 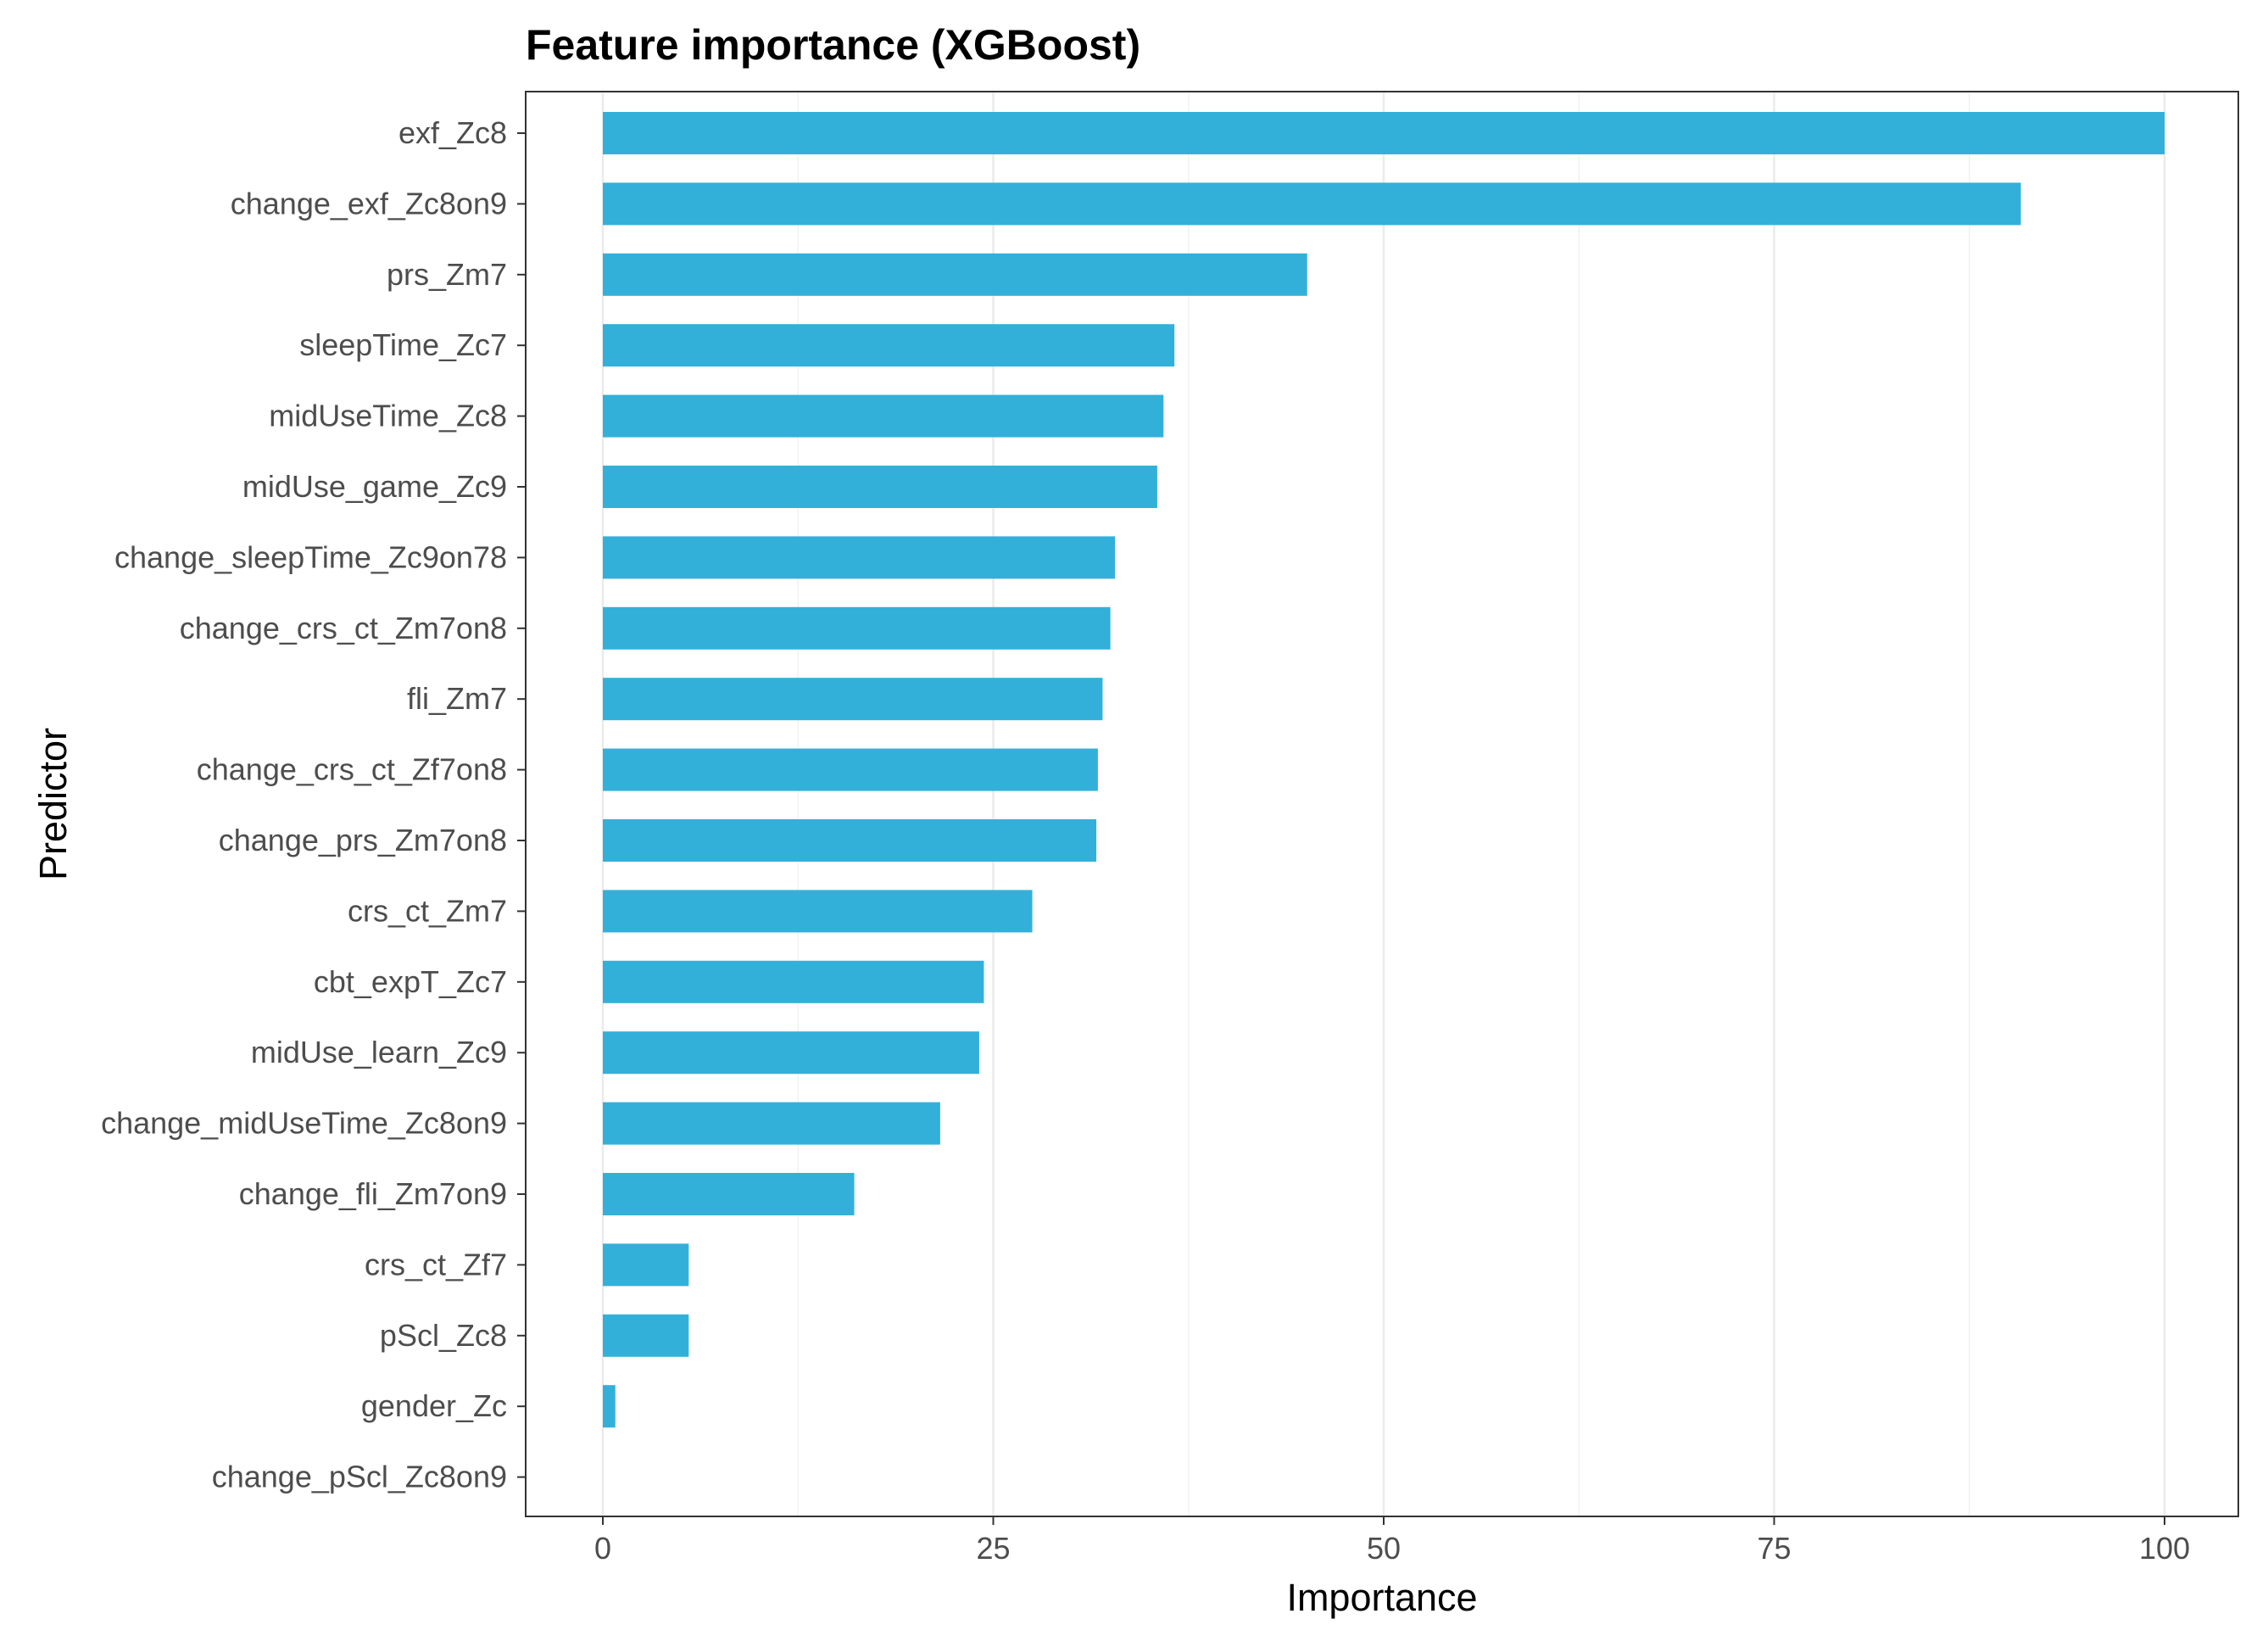 What do you see at coordinates (434, 1405) in the screenshot?
I see `y-tick-label: gender_Zc` at bounding box center [434, 1405].